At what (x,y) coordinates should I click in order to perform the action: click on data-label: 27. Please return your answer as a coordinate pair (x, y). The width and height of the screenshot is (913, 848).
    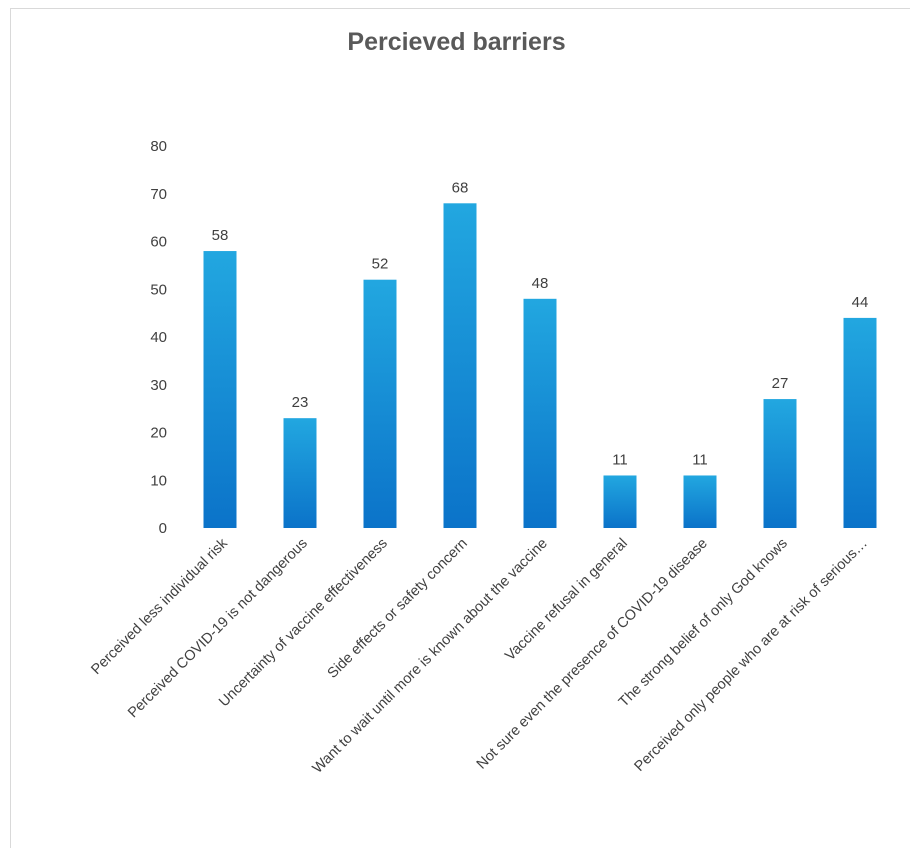
    Looking at the image, I should click on (780, 383).